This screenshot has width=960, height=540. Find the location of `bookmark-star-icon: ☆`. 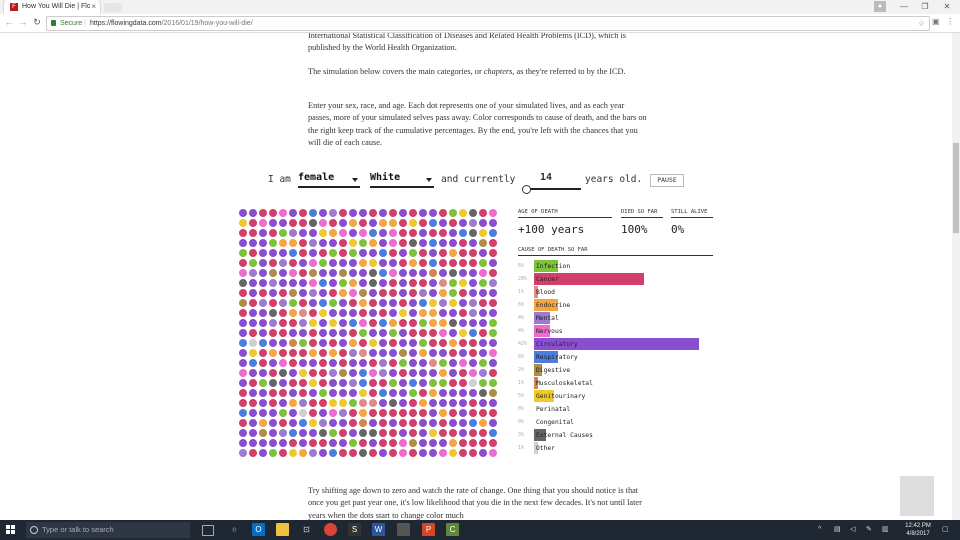

bookmark-star-icon: ☆ is located at coordinates (921, 23).